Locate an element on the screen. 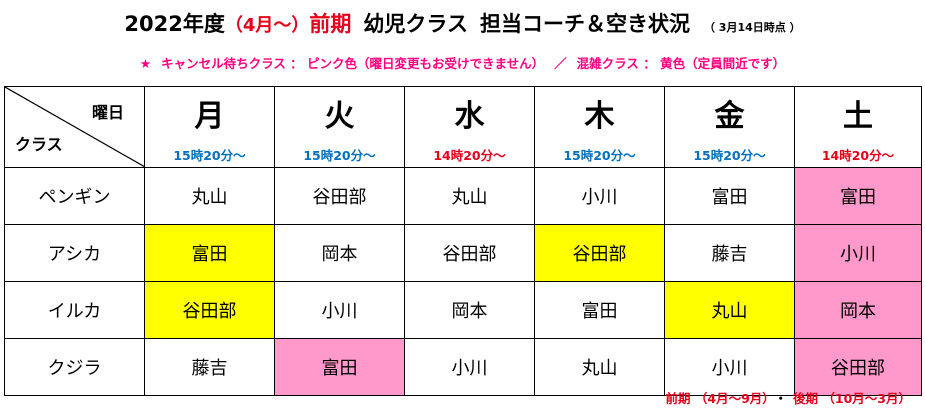  day-header-tue: 火 15時20分～ is located at coordinates (339, 127).